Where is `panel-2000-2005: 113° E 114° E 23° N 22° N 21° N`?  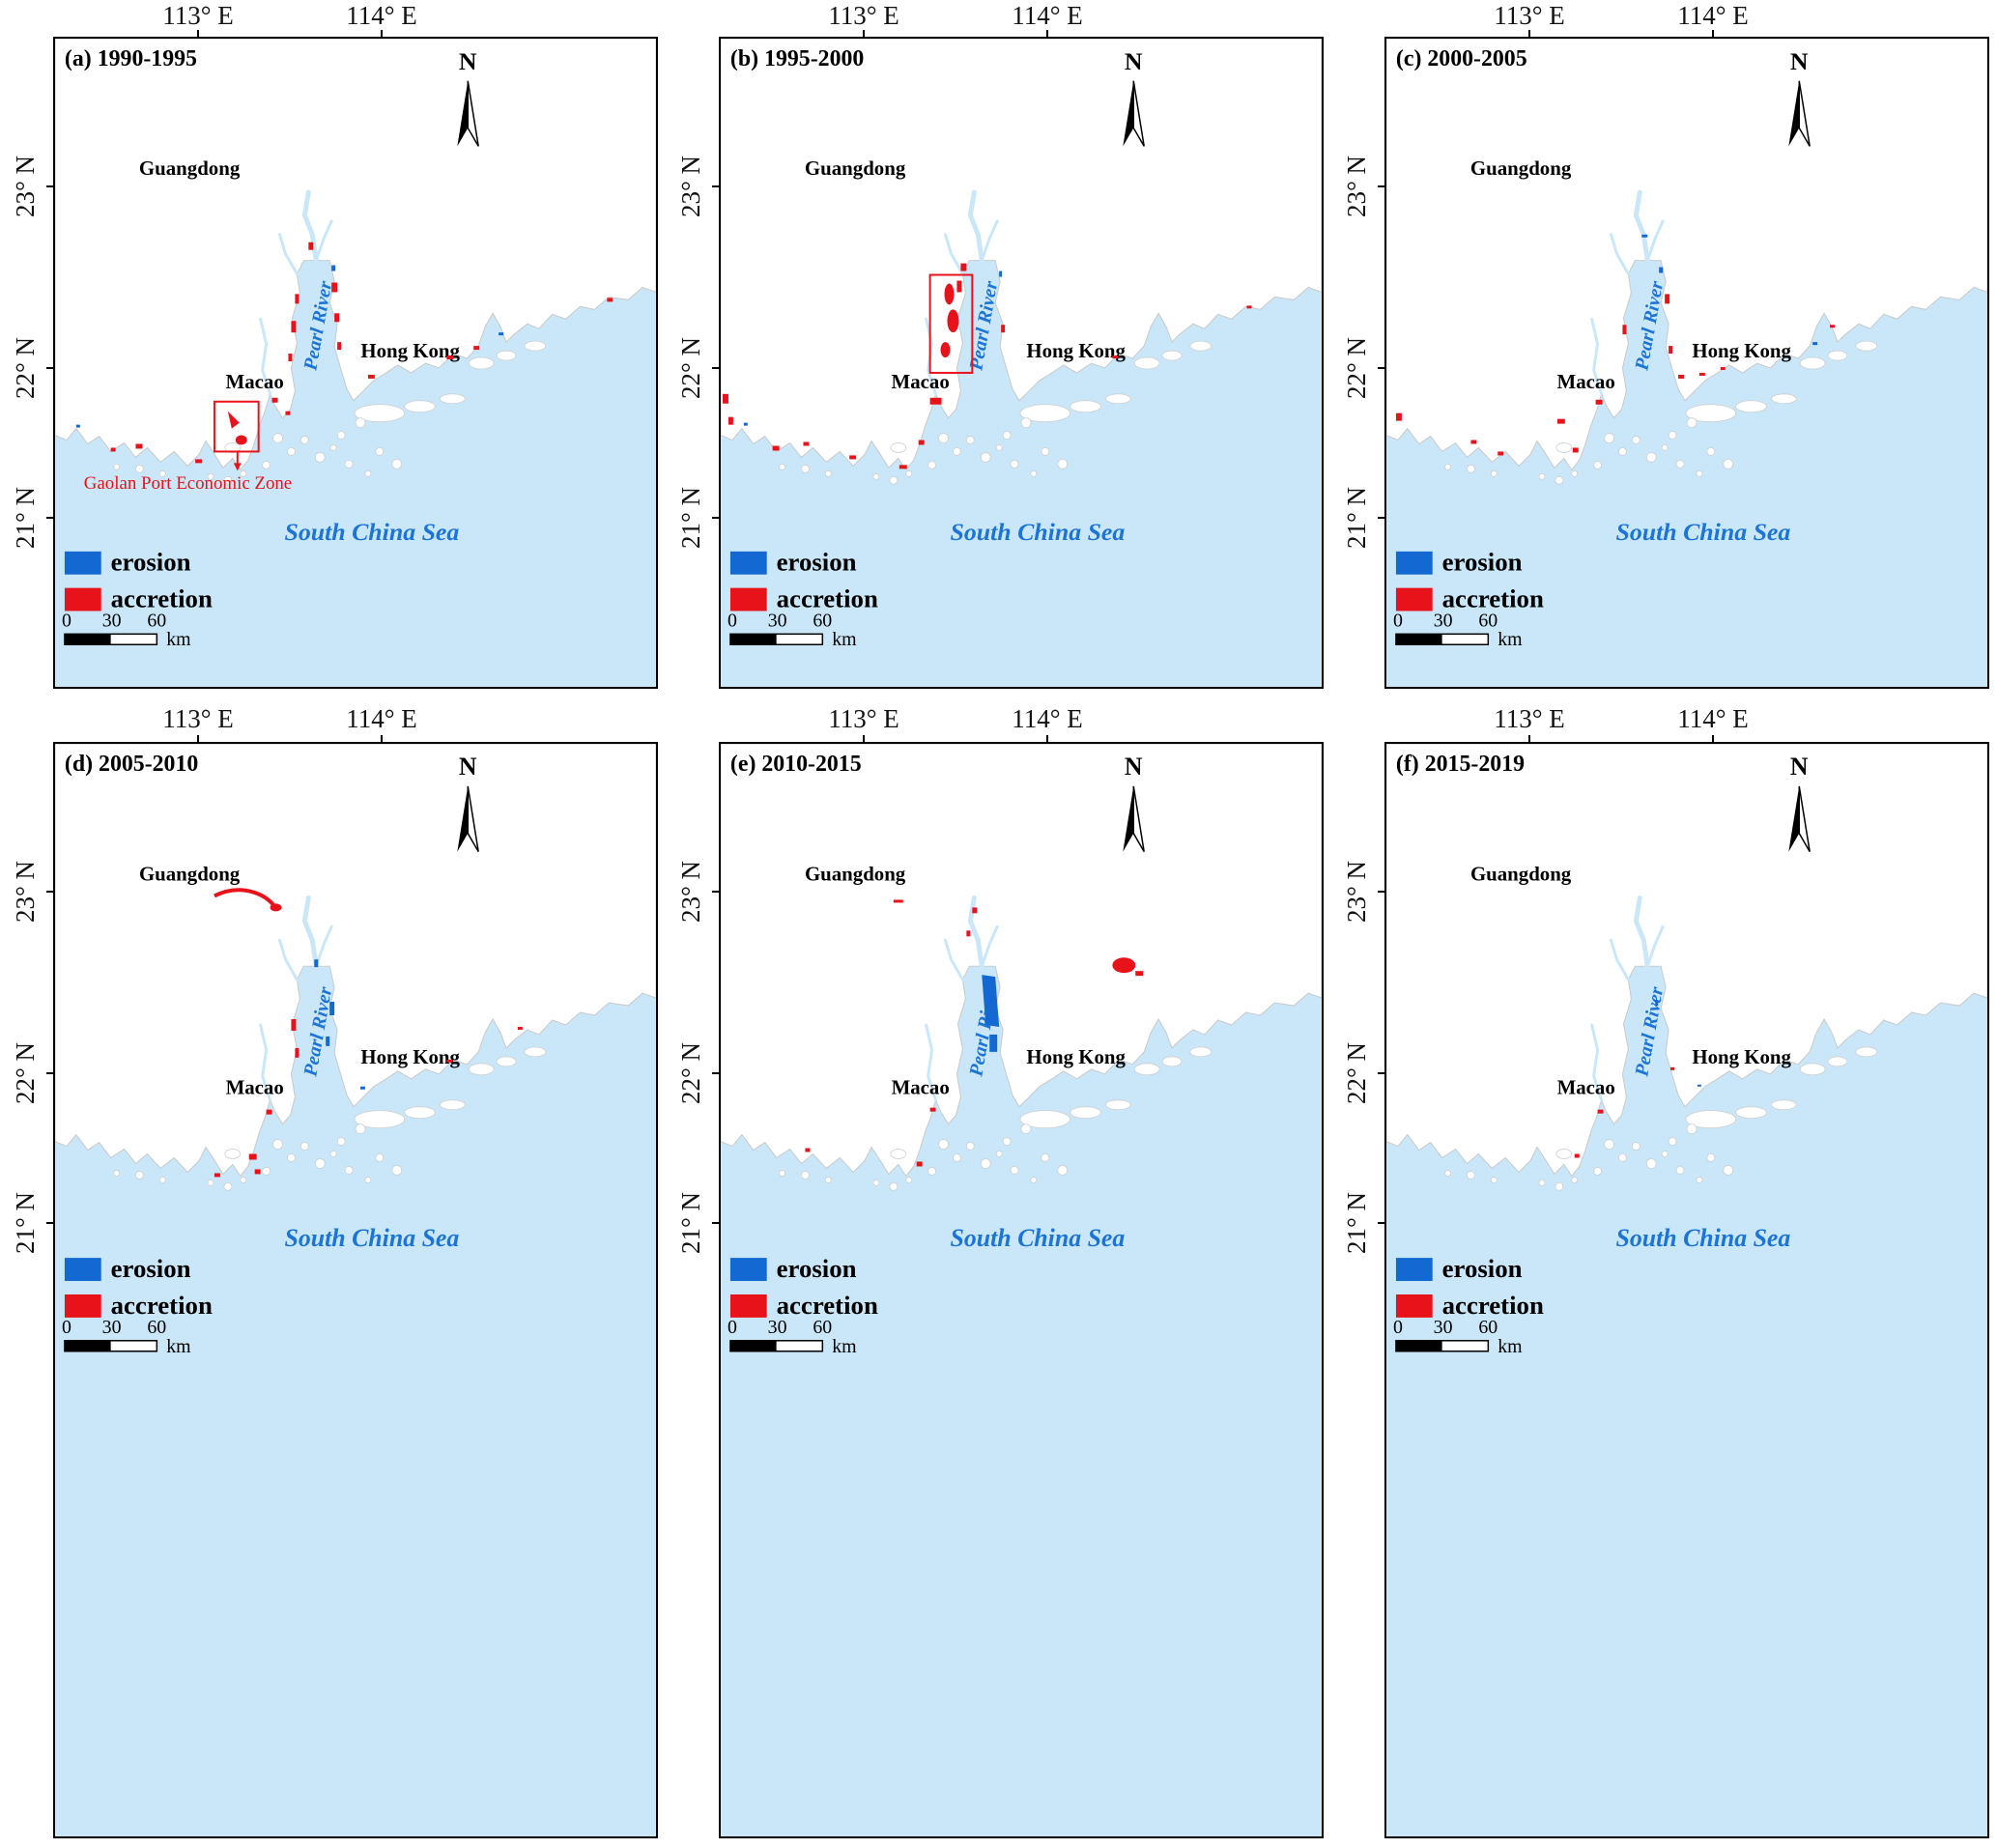
panel-2000-2005: 113° E 114° E 23° N 22° N 21° N is located at coordinates (1664, 346).